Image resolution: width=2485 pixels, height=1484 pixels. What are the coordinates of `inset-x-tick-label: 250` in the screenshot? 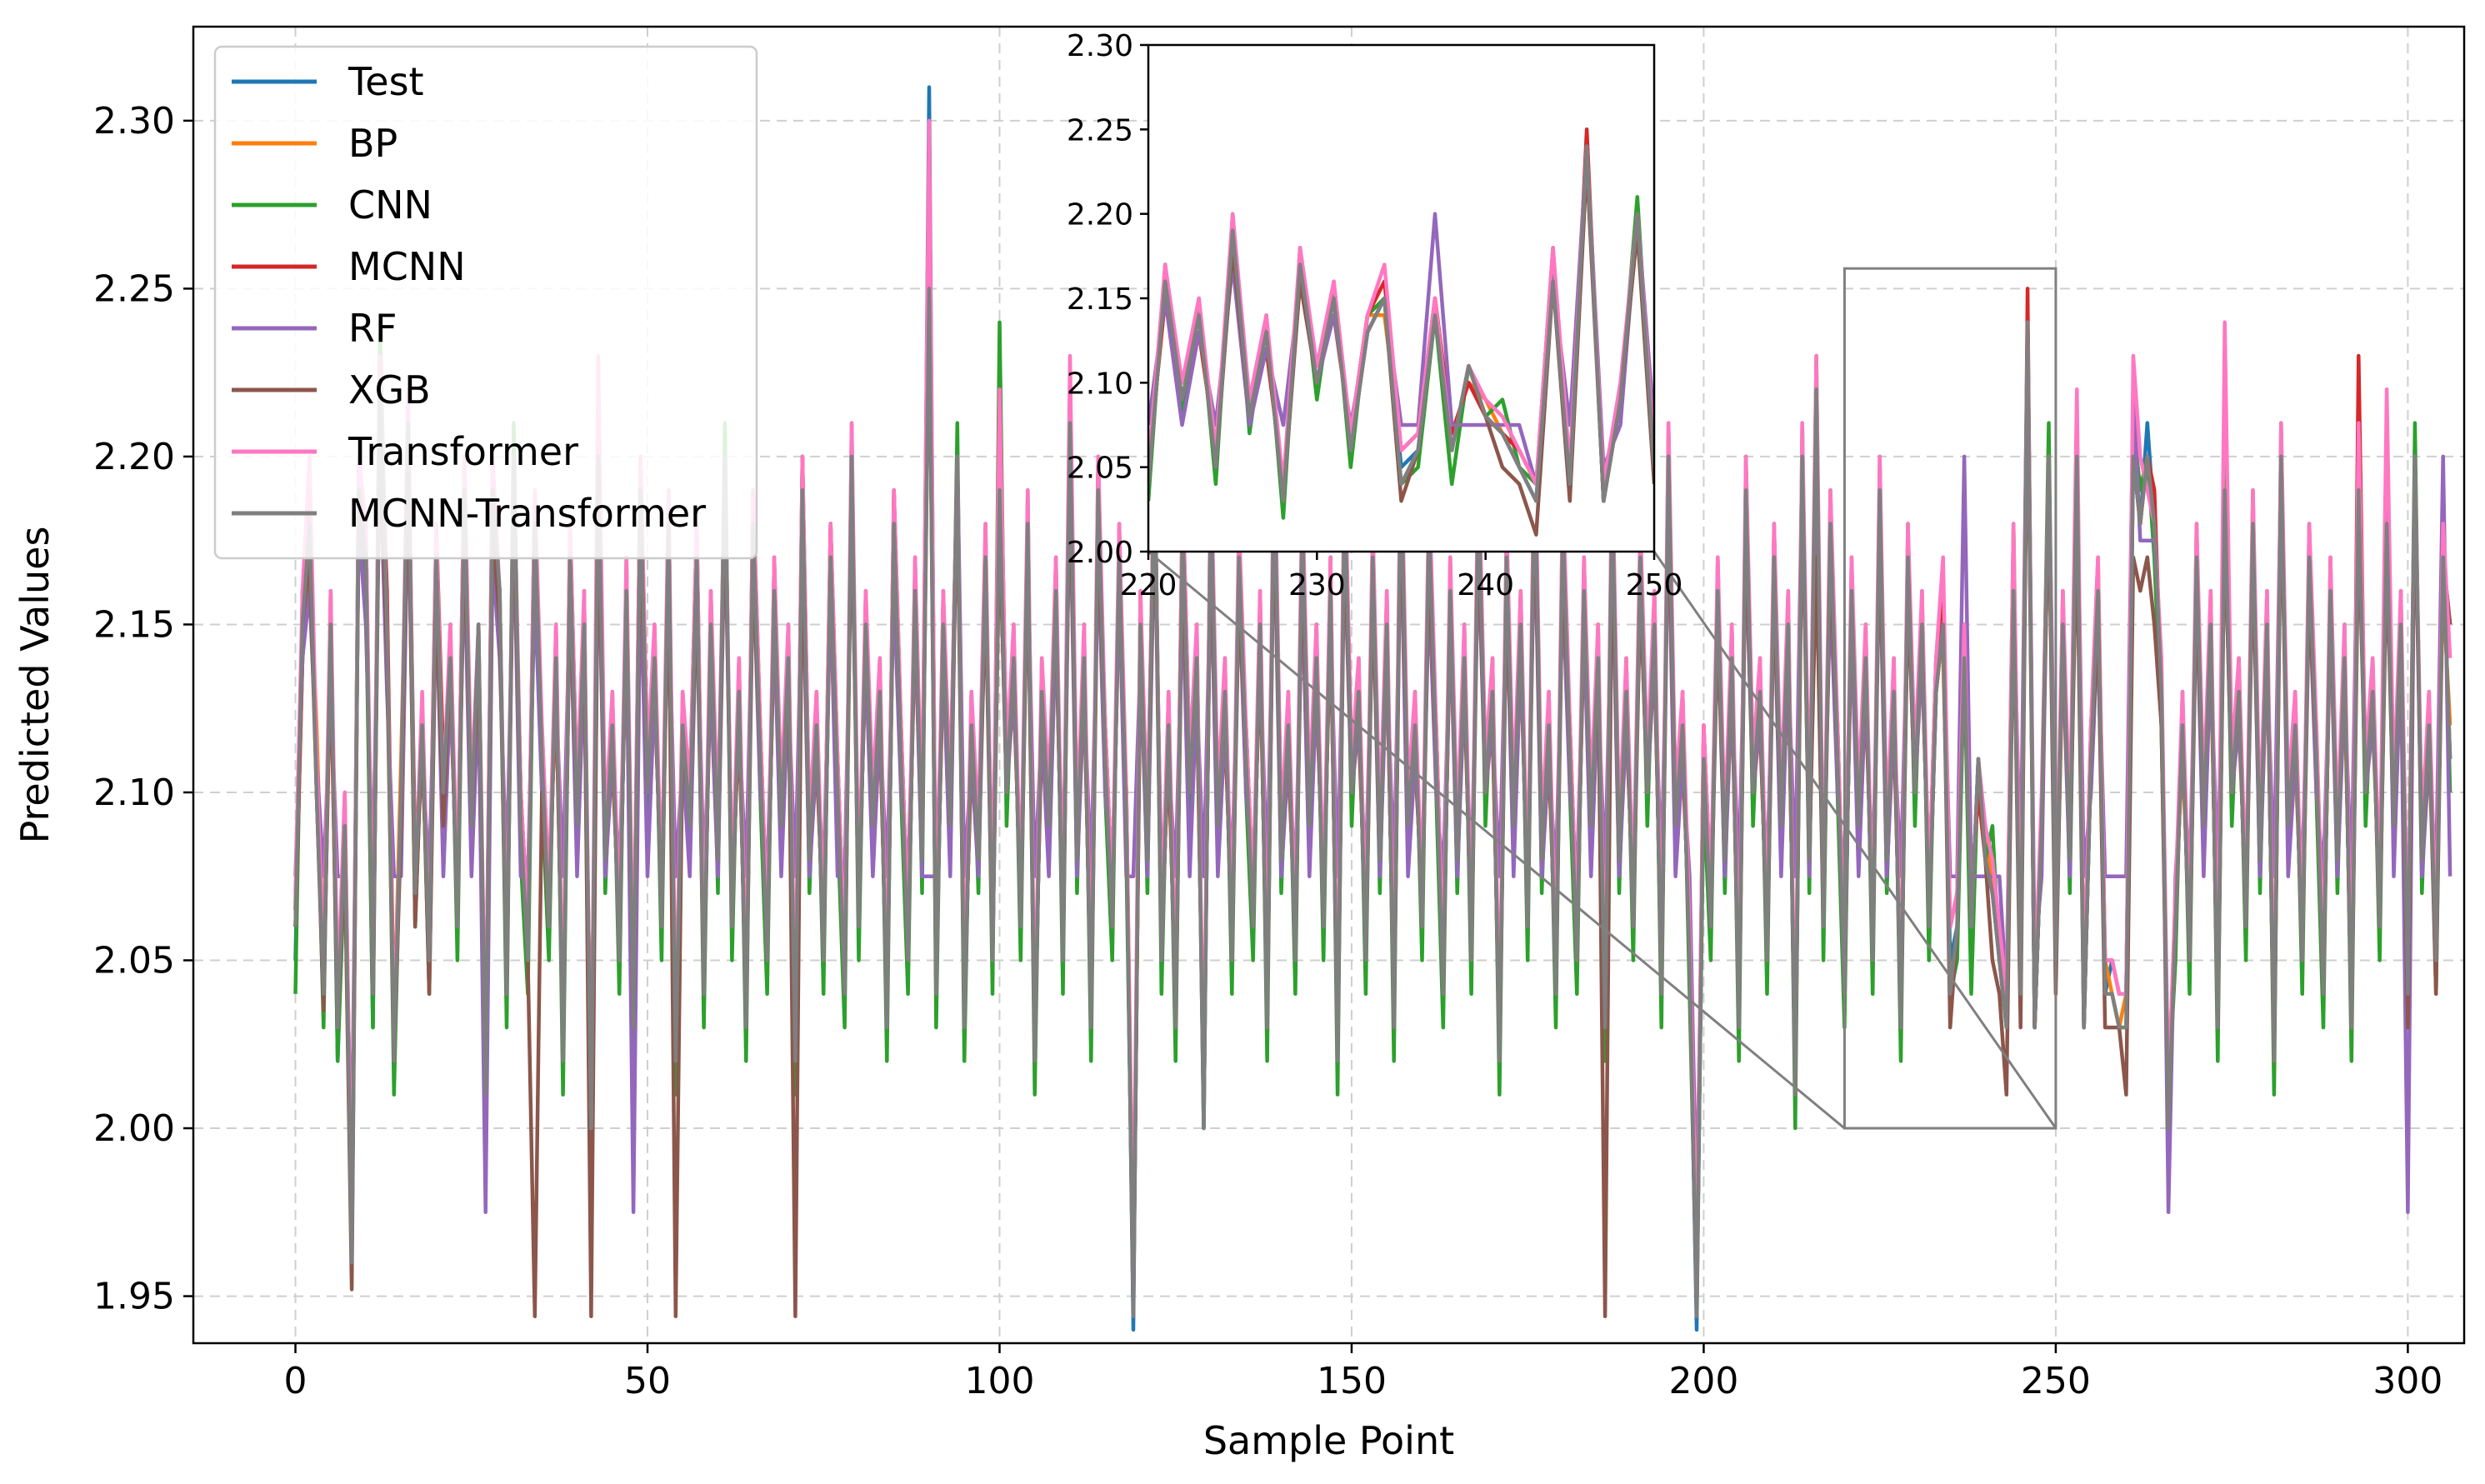 It's located at (1654, 585).